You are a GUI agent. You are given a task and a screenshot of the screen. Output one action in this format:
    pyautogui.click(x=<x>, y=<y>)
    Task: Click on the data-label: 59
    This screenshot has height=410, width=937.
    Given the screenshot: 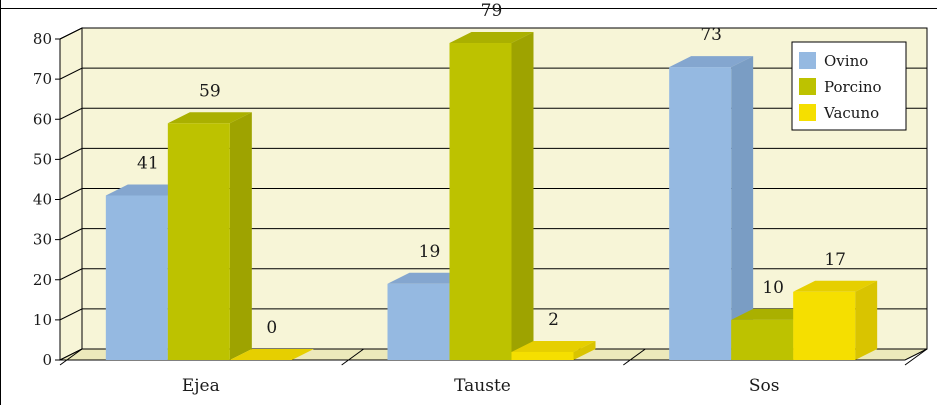 What is the action you would take?
    pyautogui.click(x=210, y=91)
    